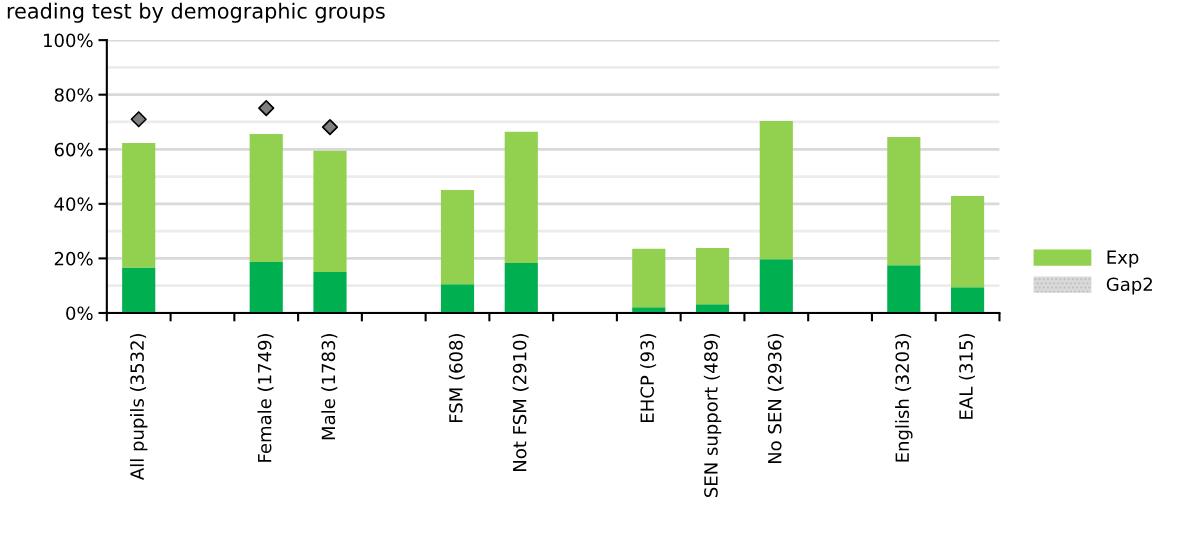 The width and height of the screenshot is (1187, 535). Describe the element at coordinates (329, 386) in the screenshot. I see `x-tick-label: Male (1783)` at that location.